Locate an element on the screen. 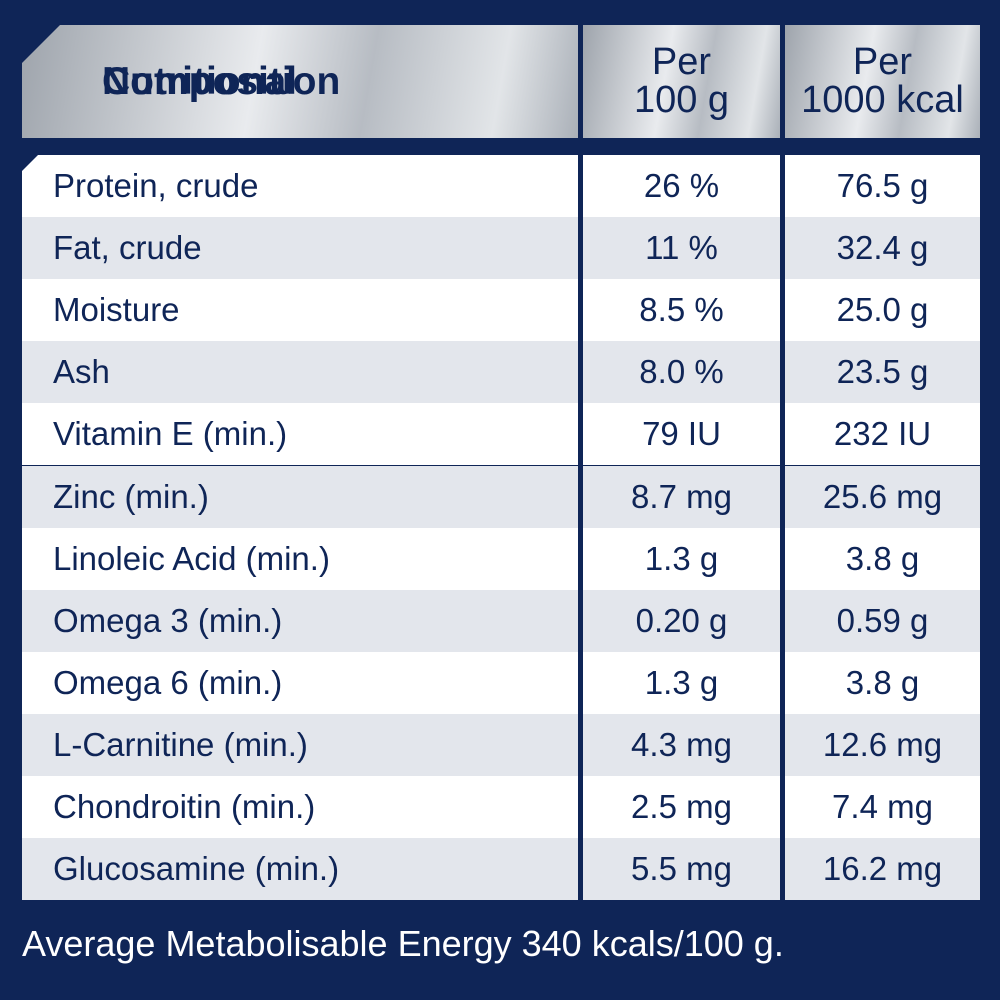 This screenshot has height=1000, width=1000. per-1000kcal-value: 76.5 g is located at coordinates (882, 186).